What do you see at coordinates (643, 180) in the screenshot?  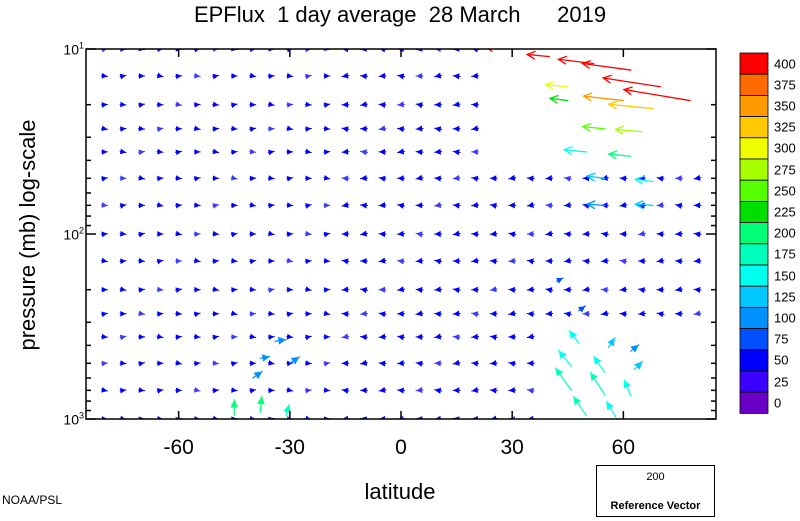 I see `strong-arrow` at bounding box center [643, 180].